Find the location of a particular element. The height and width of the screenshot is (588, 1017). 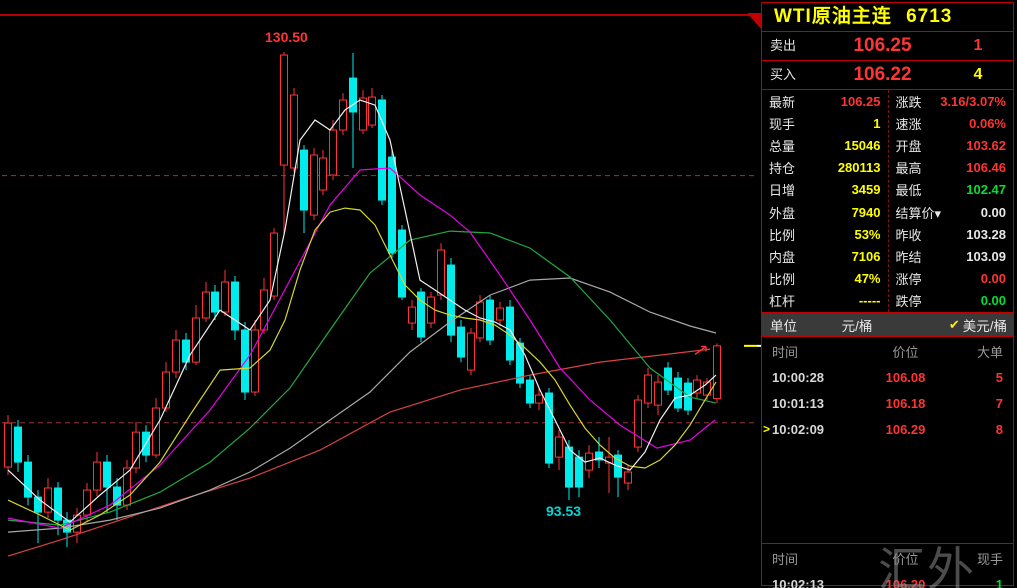

unit-row: 单位 元/桶 ✔ 美元/桶 is located at coordinates (887, 325).